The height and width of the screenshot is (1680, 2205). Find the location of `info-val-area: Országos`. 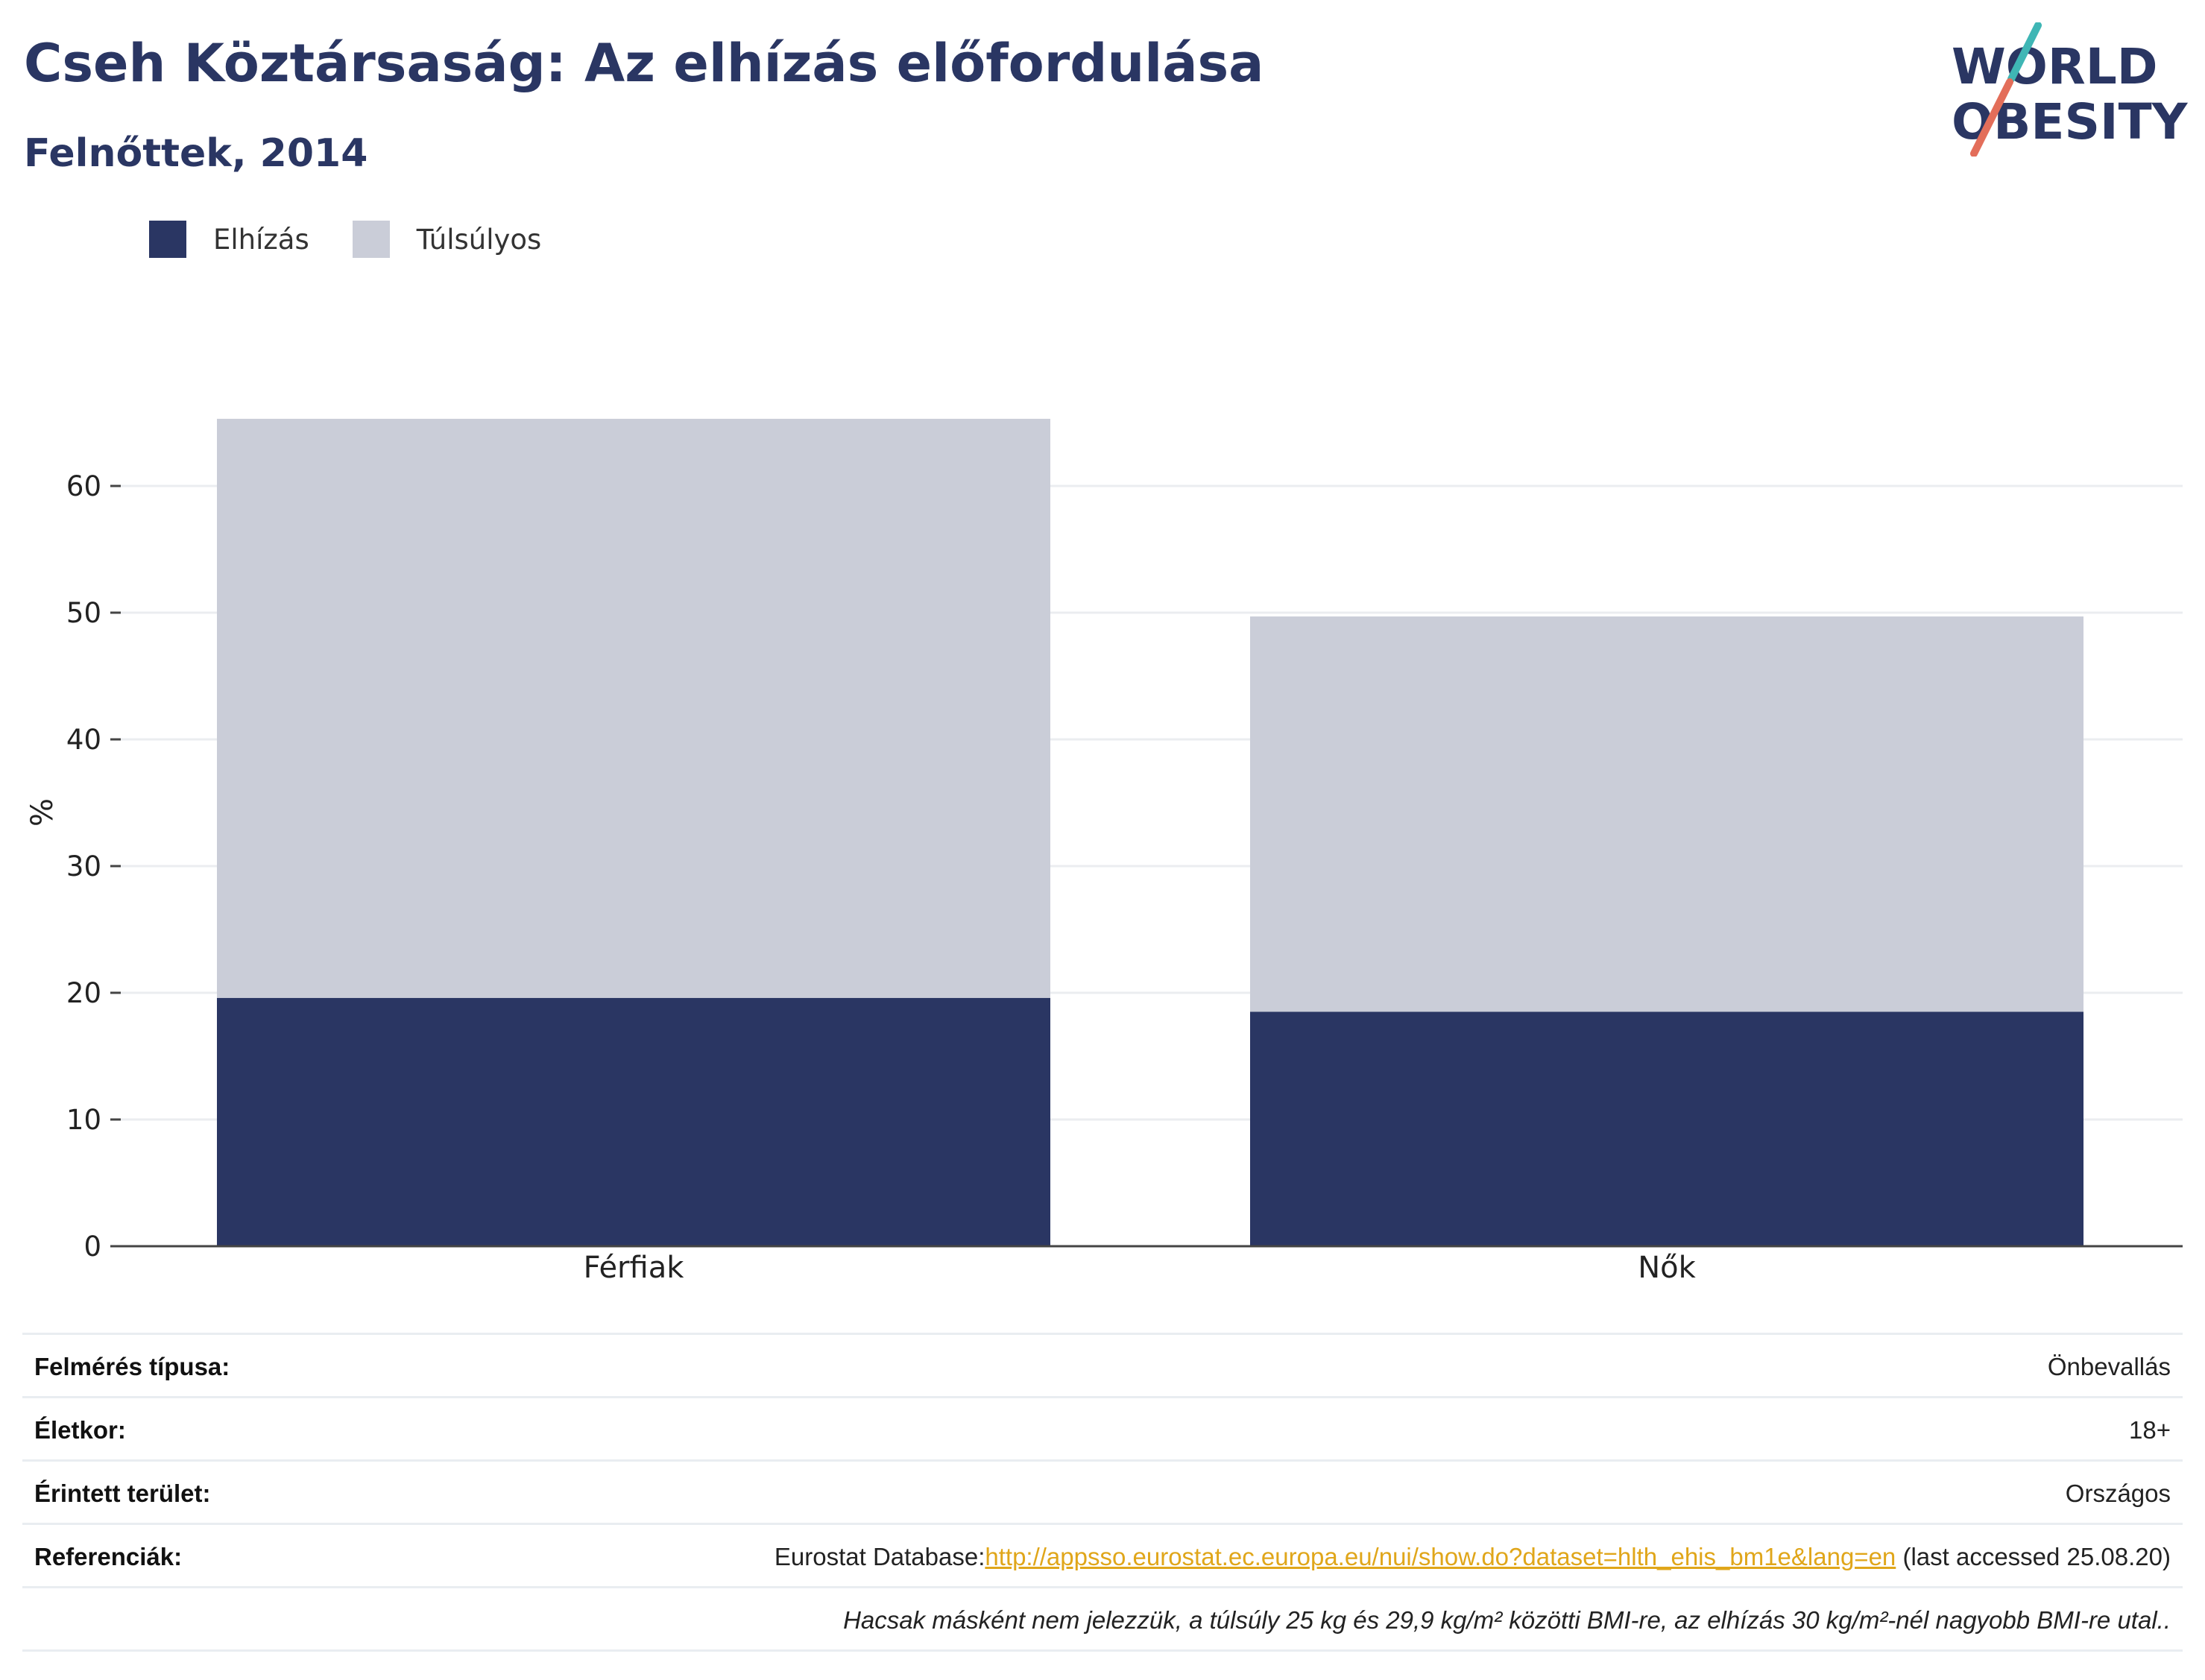

info-val-area: Országos is located at coordinates (2118, 1493).